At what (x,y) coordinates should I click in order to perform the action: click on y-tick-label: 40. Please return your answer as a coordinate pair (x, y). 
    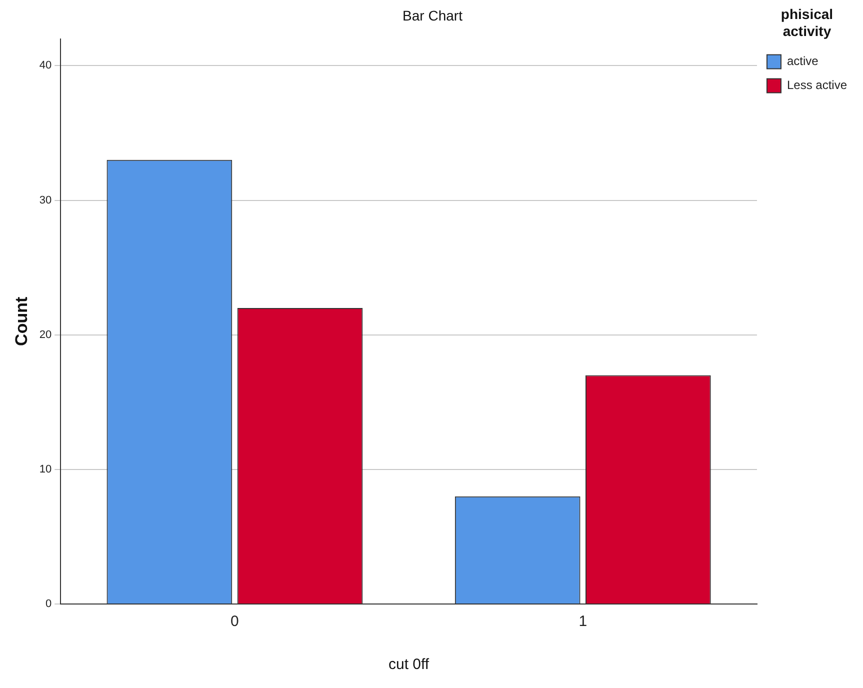
    Looking at the image, I should click on (45, 66).